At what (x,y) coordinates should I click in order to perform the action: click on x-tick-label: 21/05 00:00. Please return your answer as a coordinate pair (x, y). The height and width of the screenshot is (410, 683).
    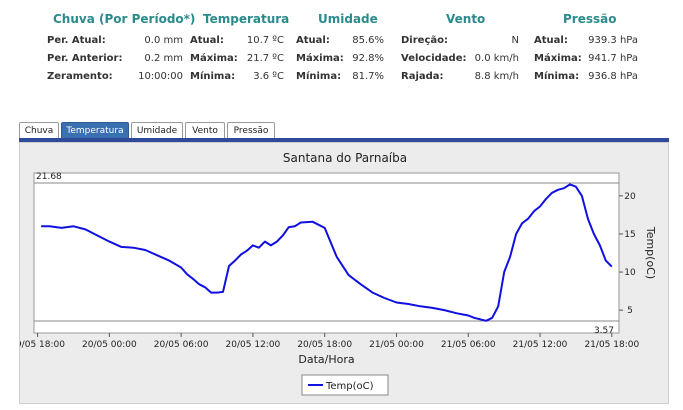
    Looking at the image, I should click on (396, 345).